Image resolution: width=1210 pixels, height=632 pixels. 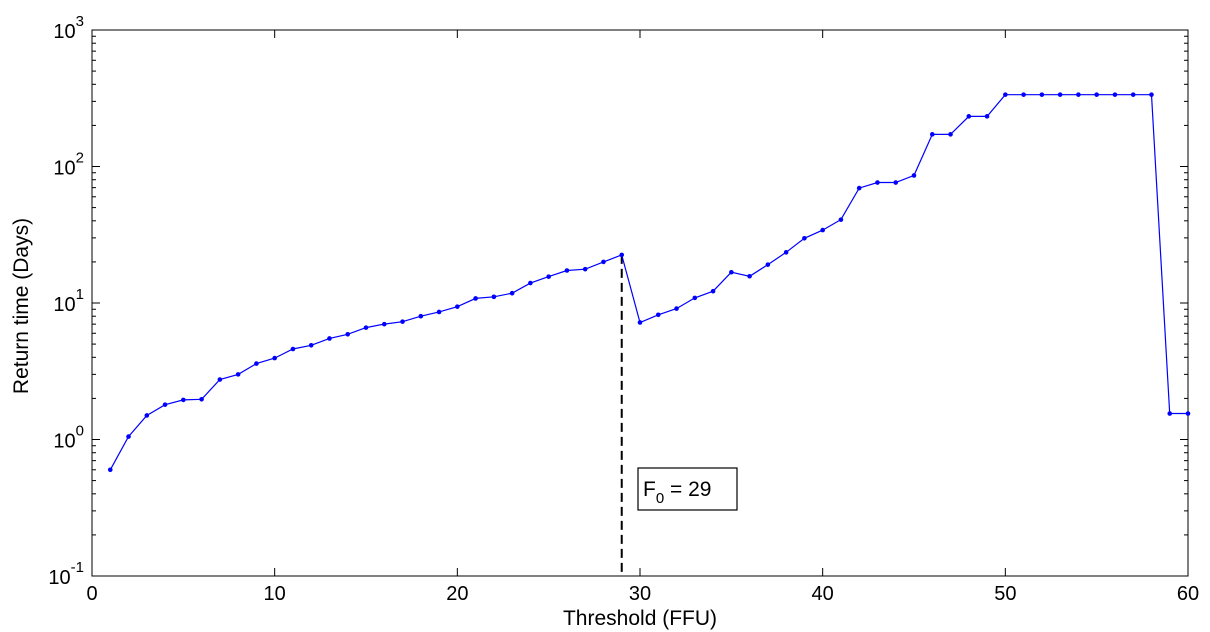 I want to click on y-axis-label: Return time (Days), so click(x=21, y=306).